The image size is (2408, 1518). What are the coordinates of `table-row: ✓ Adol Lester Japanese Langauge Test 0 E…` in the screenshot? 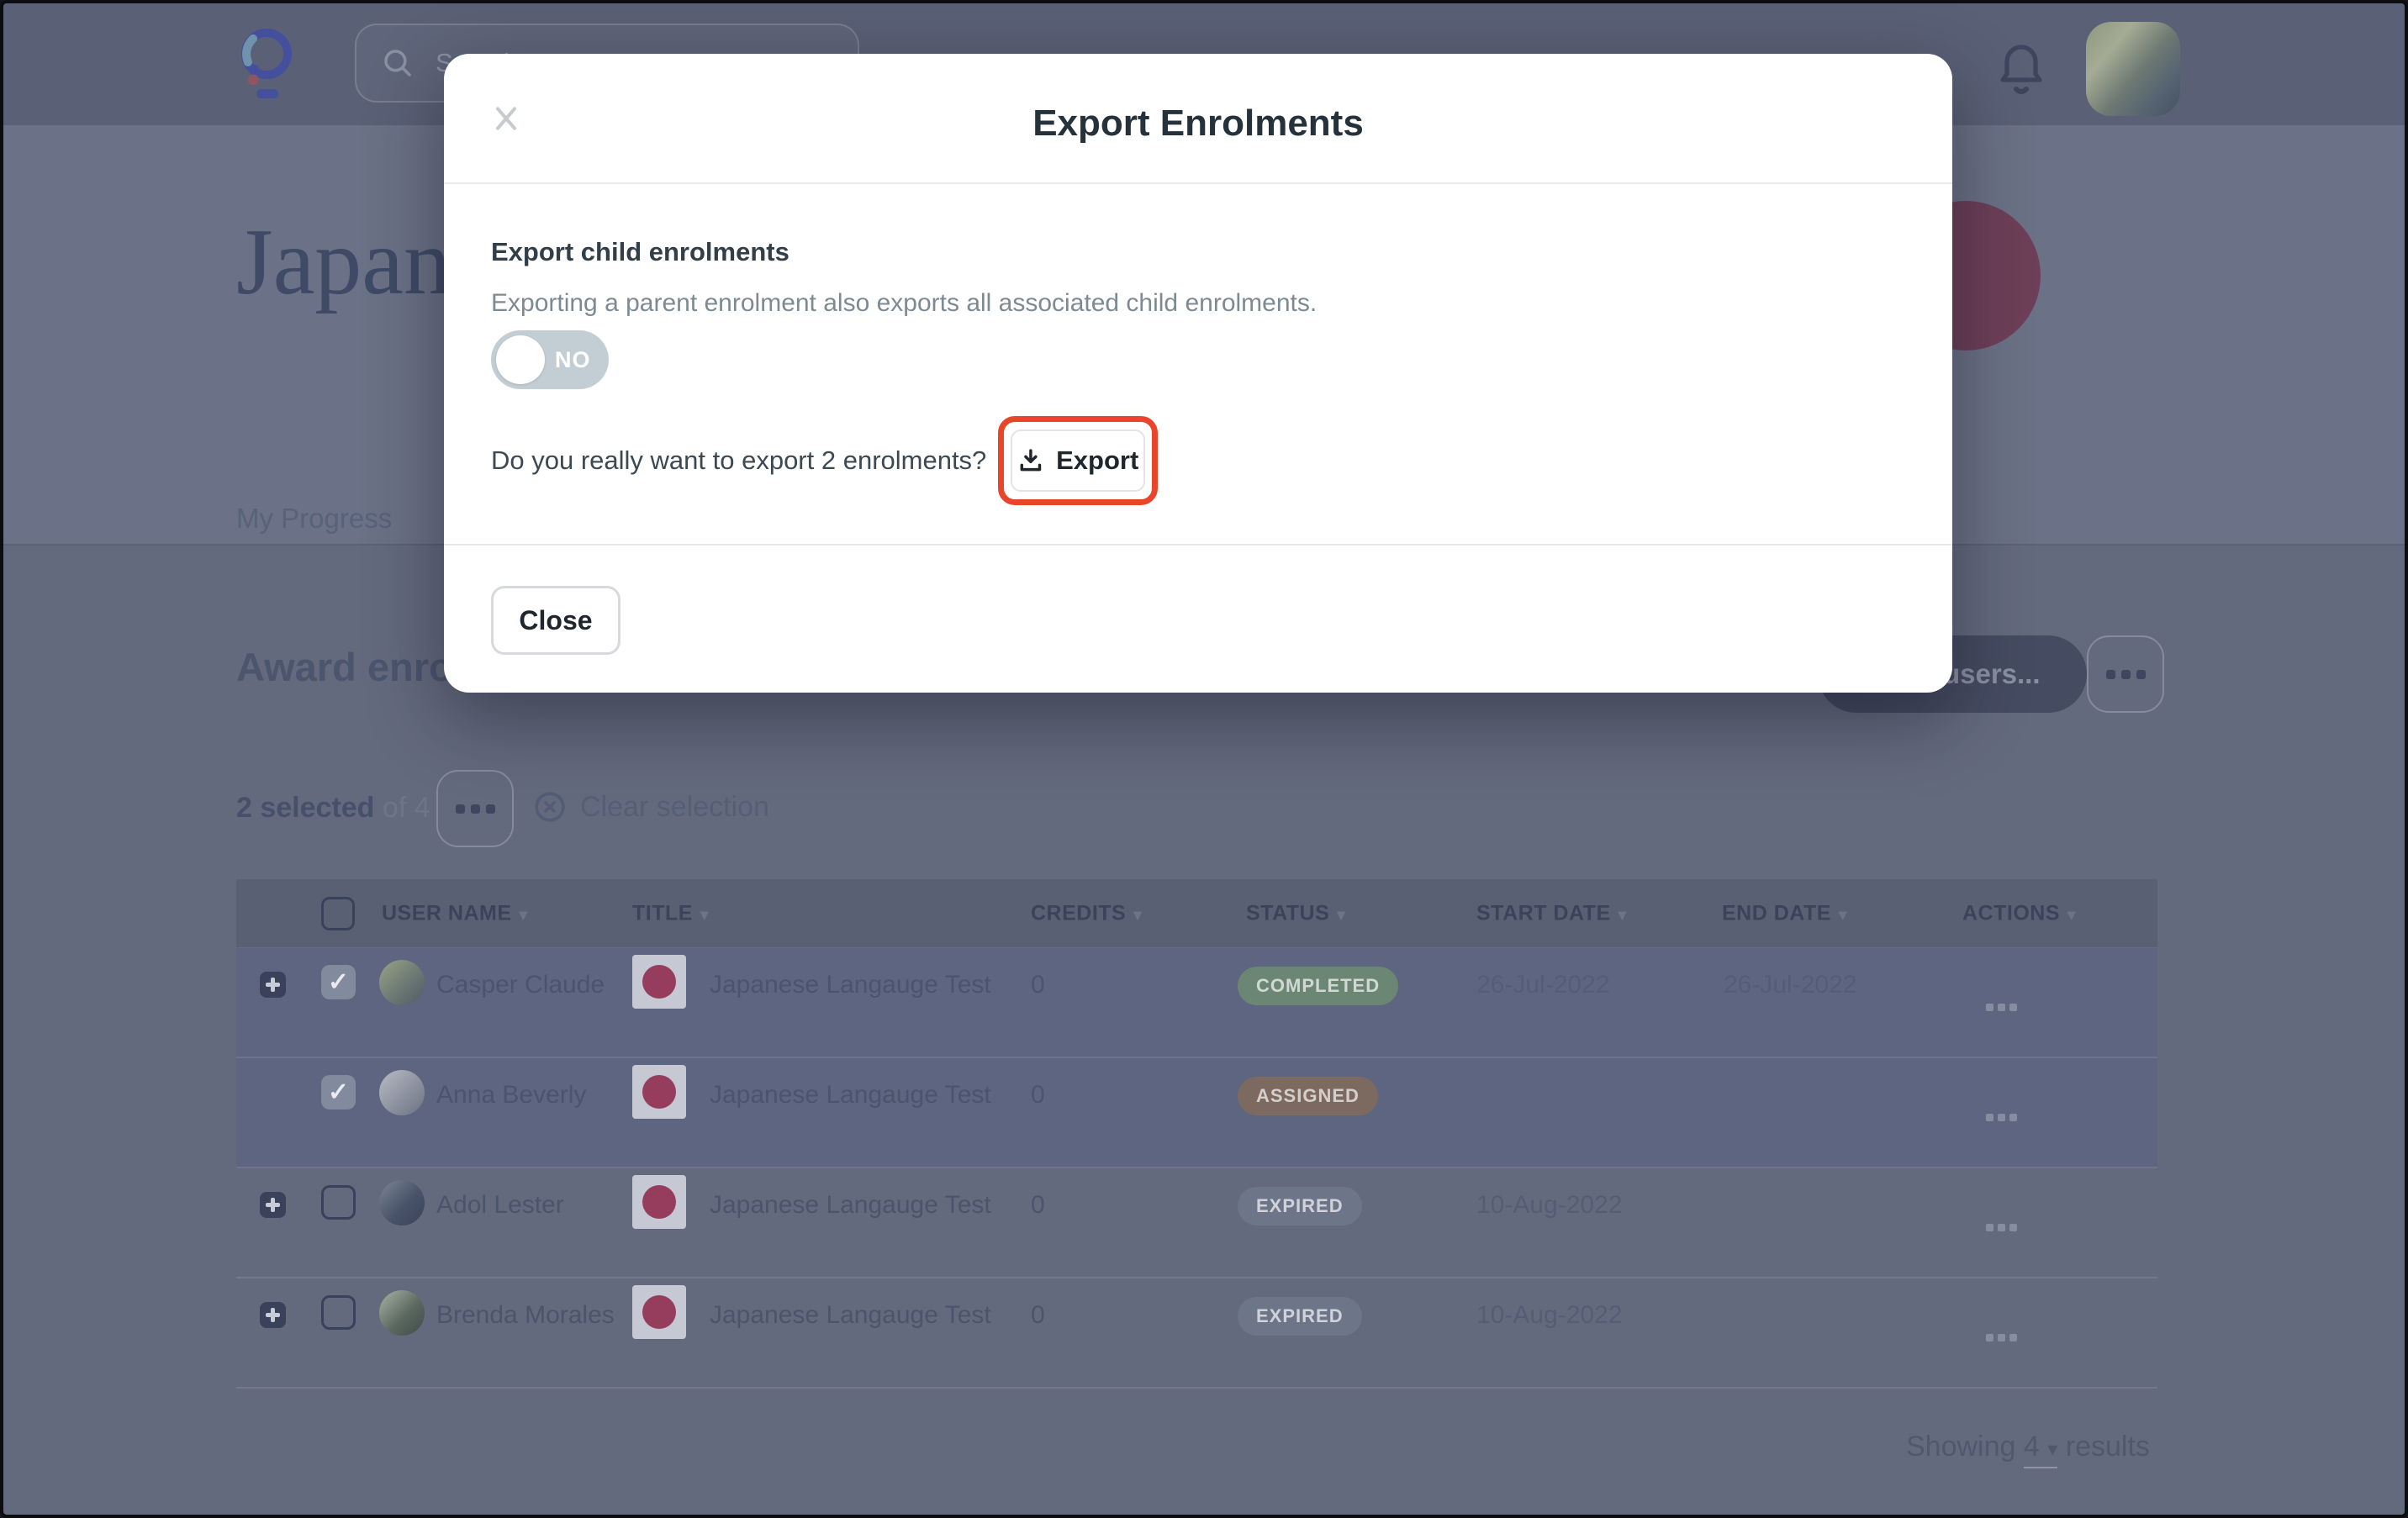 It's located at (1196, 1223).